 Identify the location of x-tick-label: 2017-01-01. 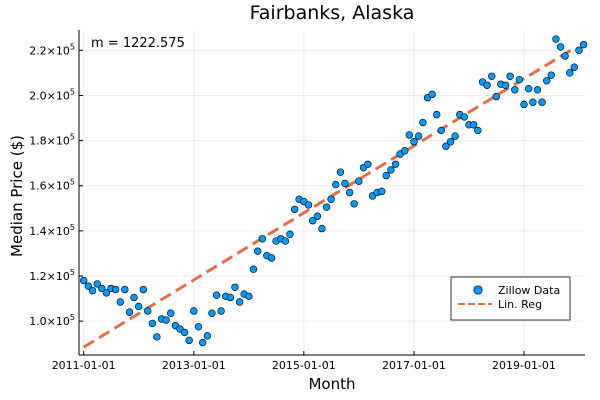
(414, 365).